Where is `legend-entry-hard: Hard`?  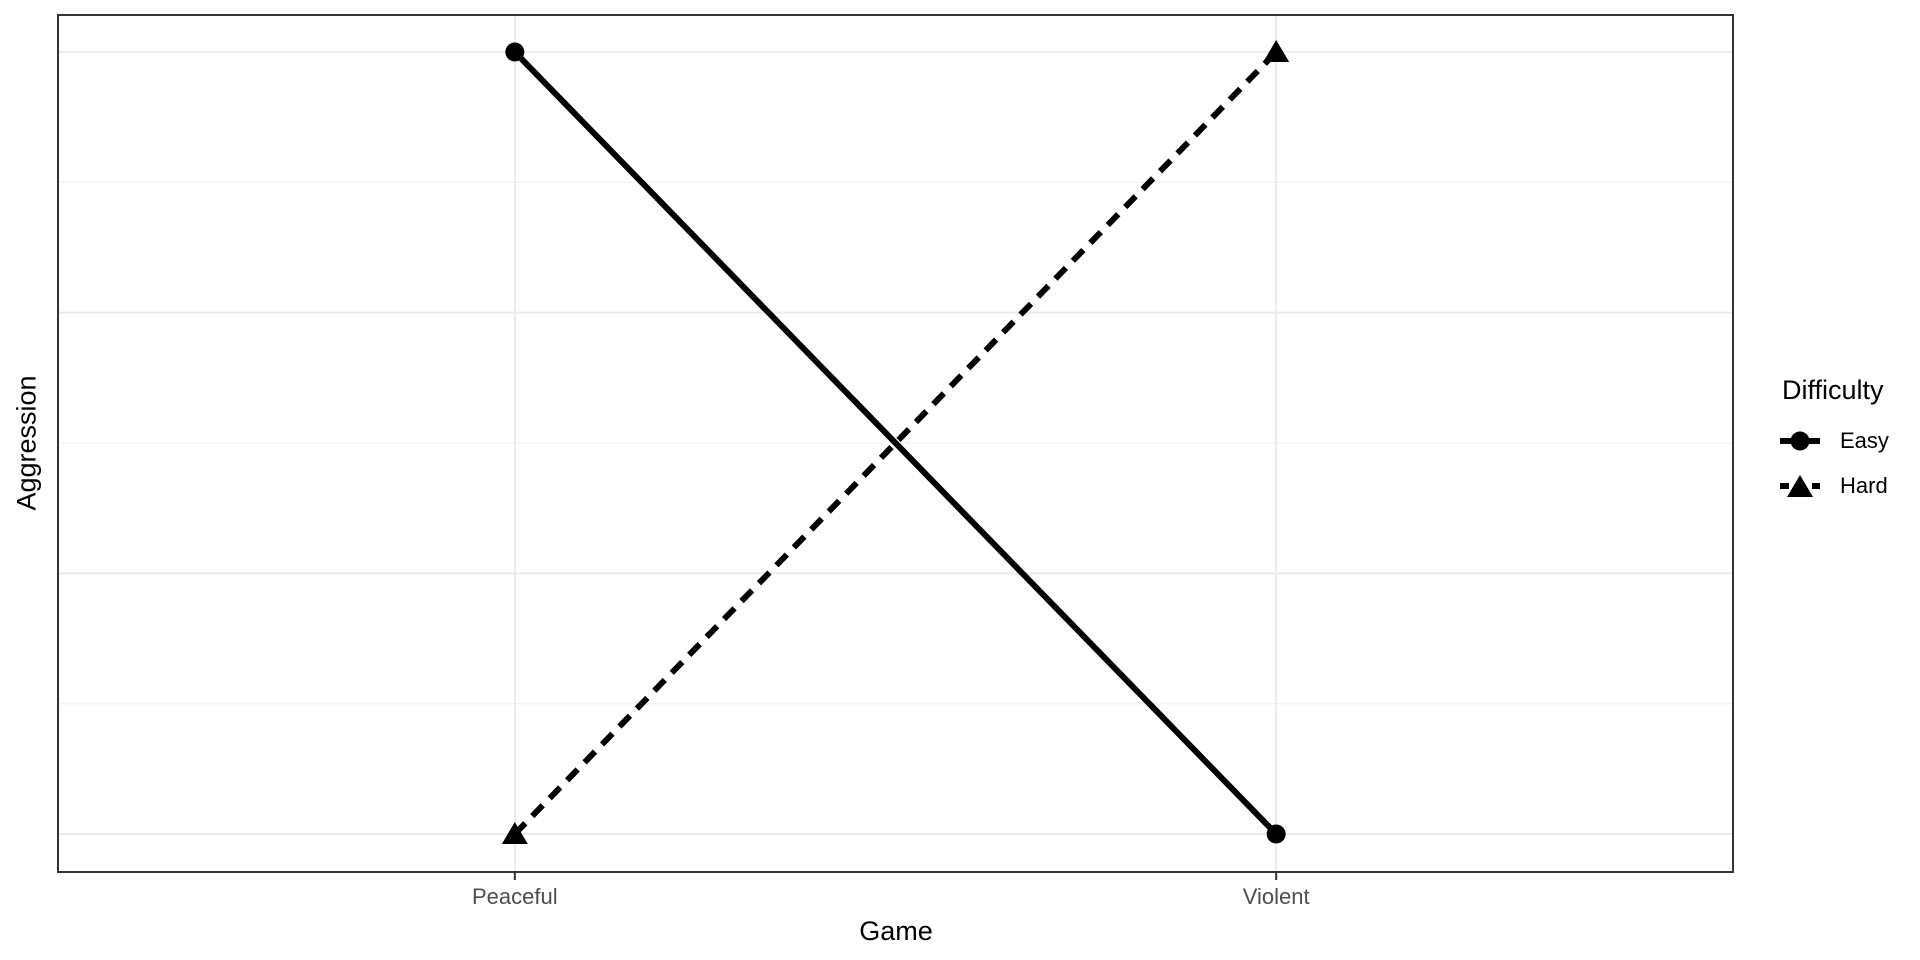 legend-entry-hard: Hard is located at coordinates (1833, 485).